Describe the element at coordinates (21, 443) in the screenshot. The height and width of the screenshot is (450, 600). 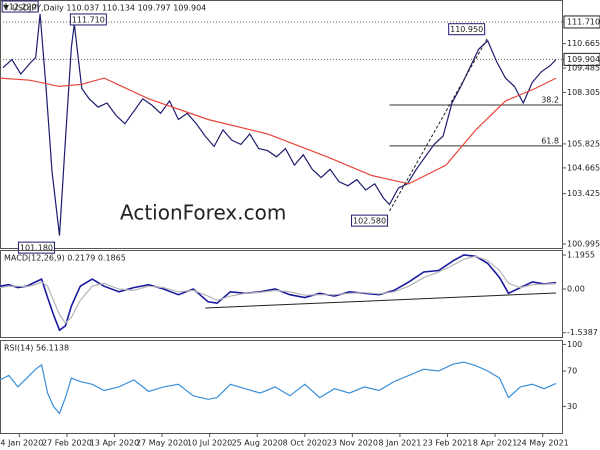
I see `x-tick-label: 14 Jan 2020` at that location.